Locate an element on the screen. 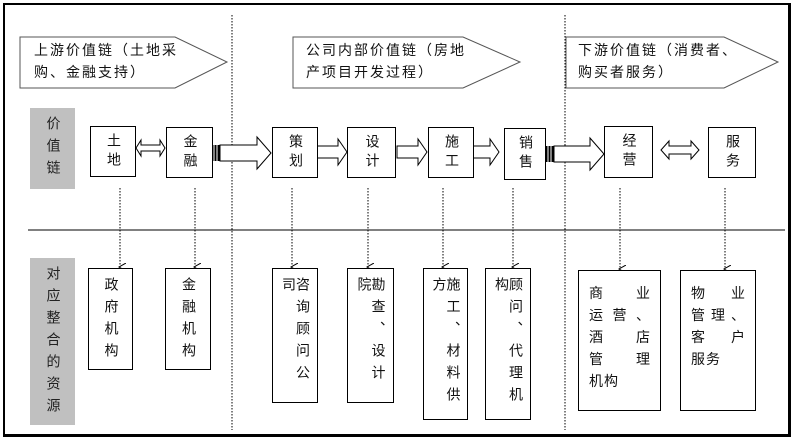  chain-box-sales: 销售 is located at coordinates (525, 154).